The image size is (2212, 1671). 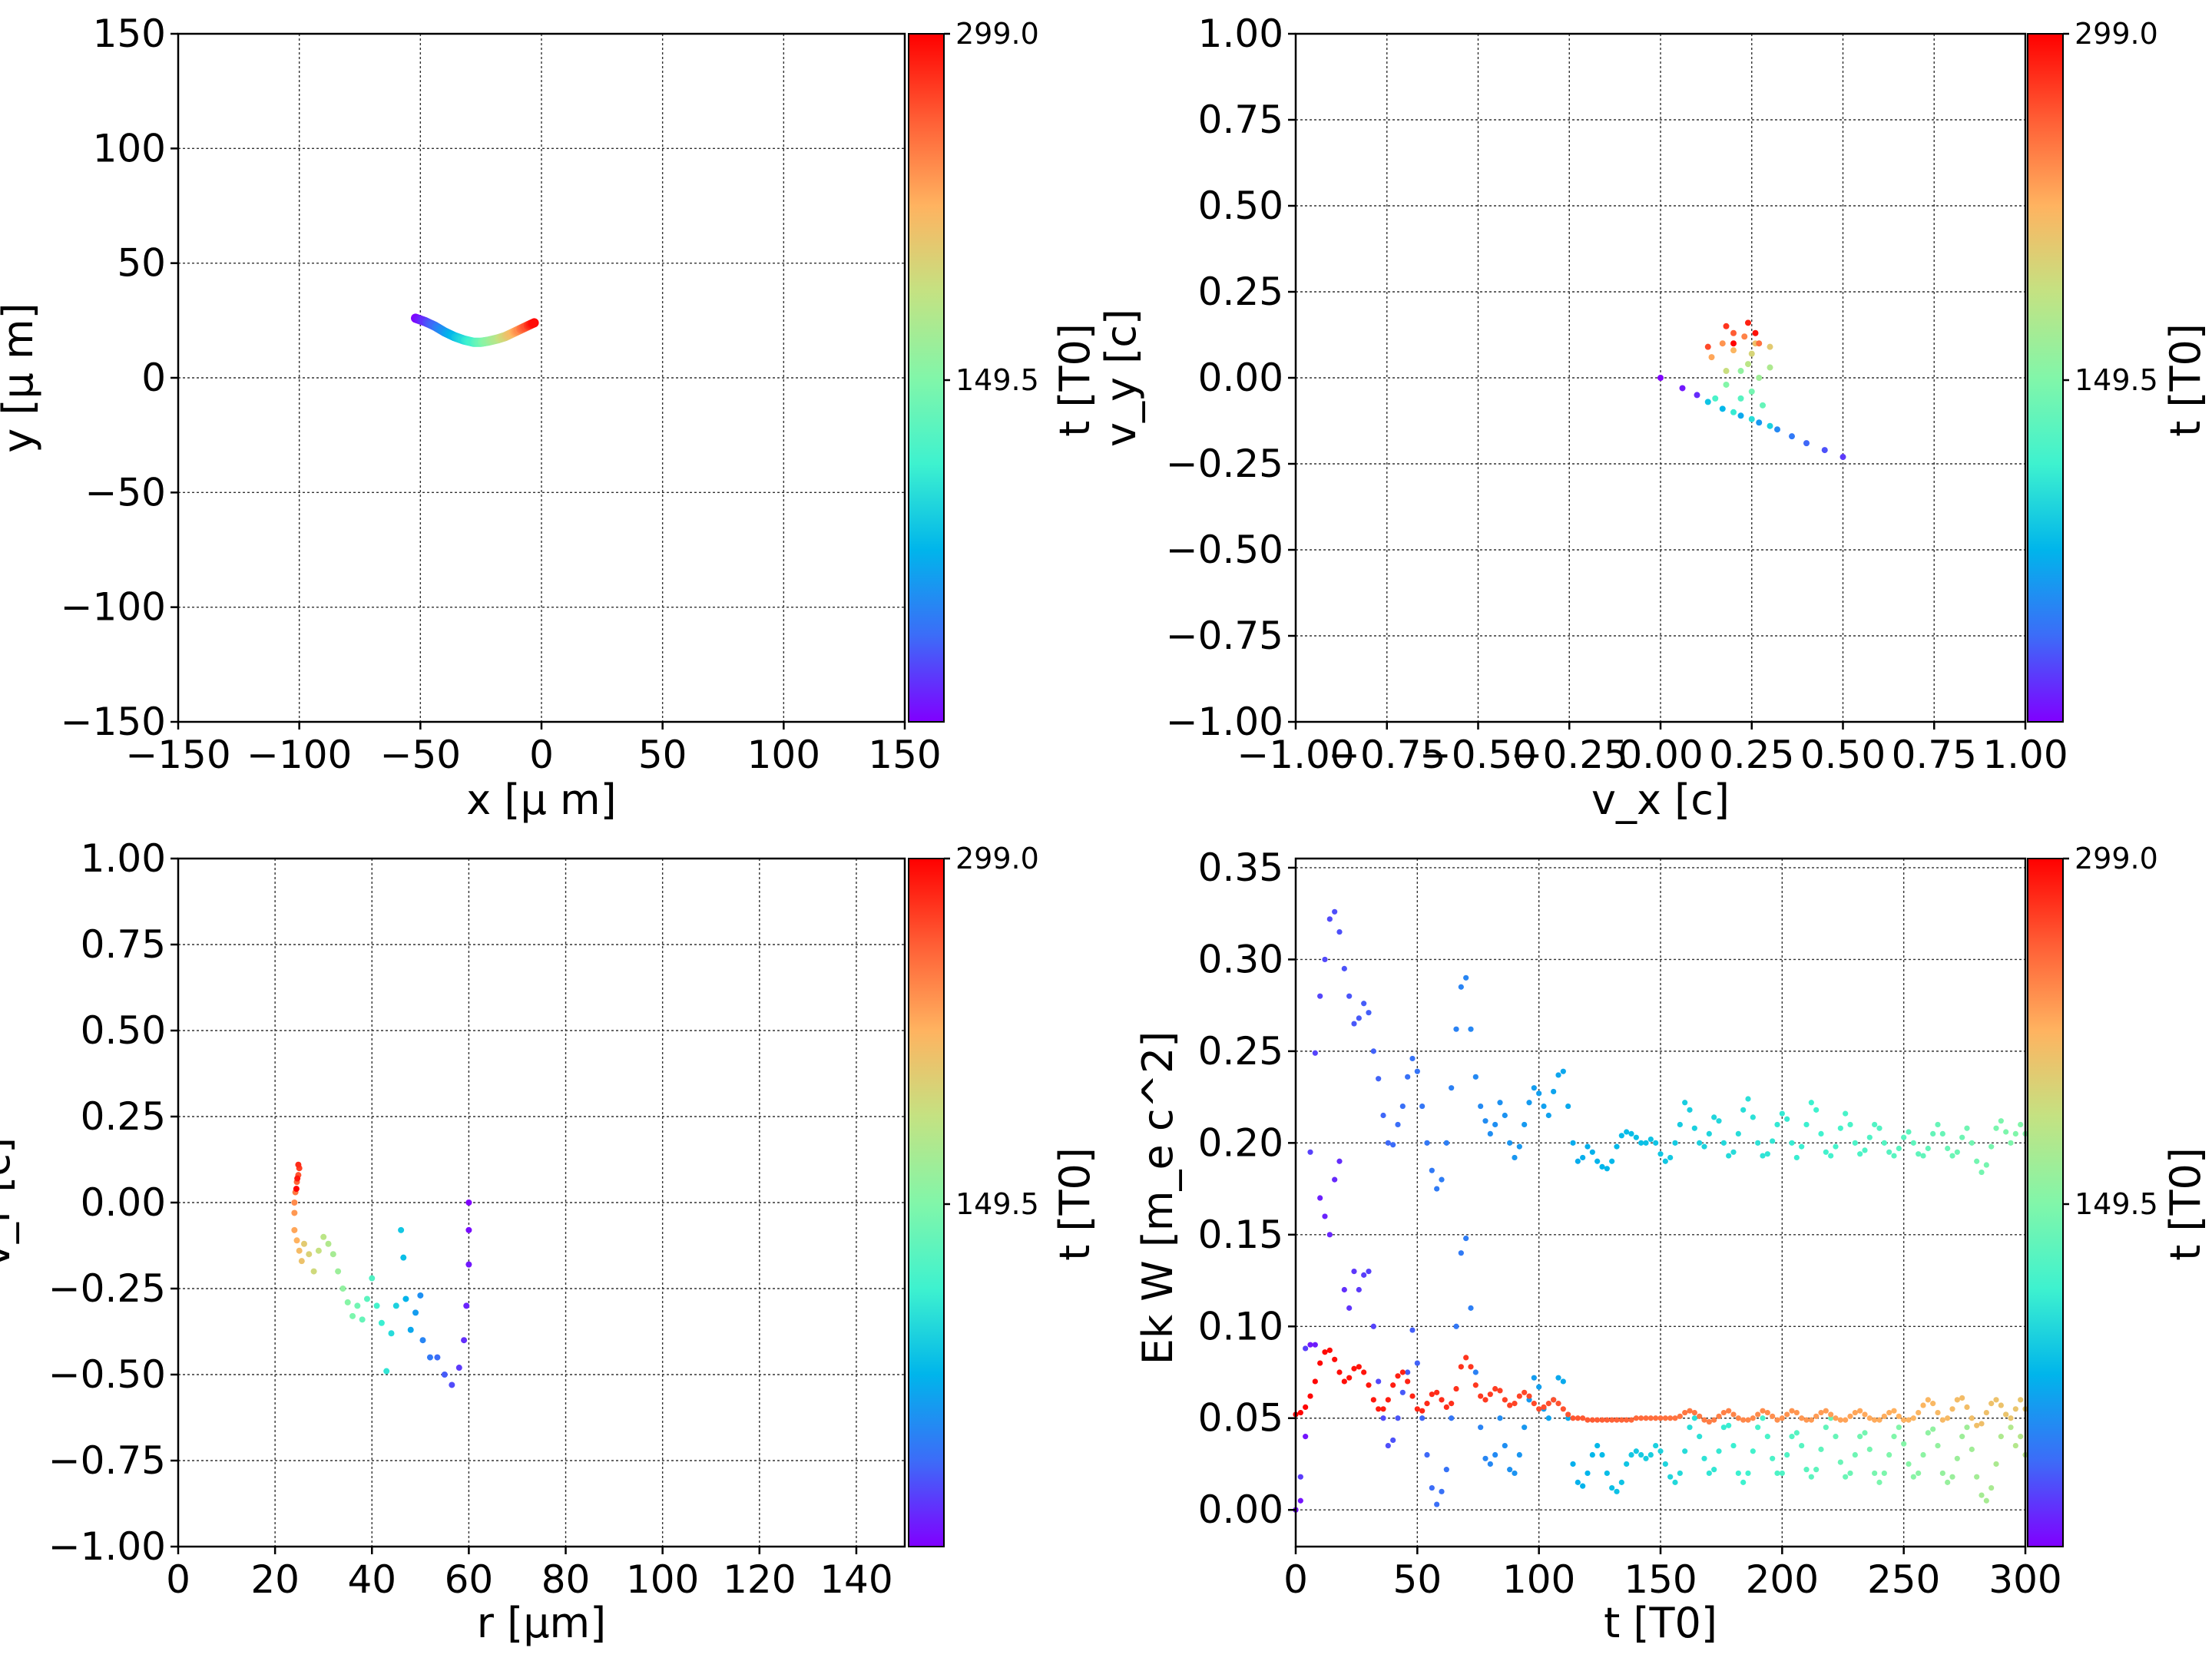 I want to click on points-rvr, so click(x=382, y=1274).